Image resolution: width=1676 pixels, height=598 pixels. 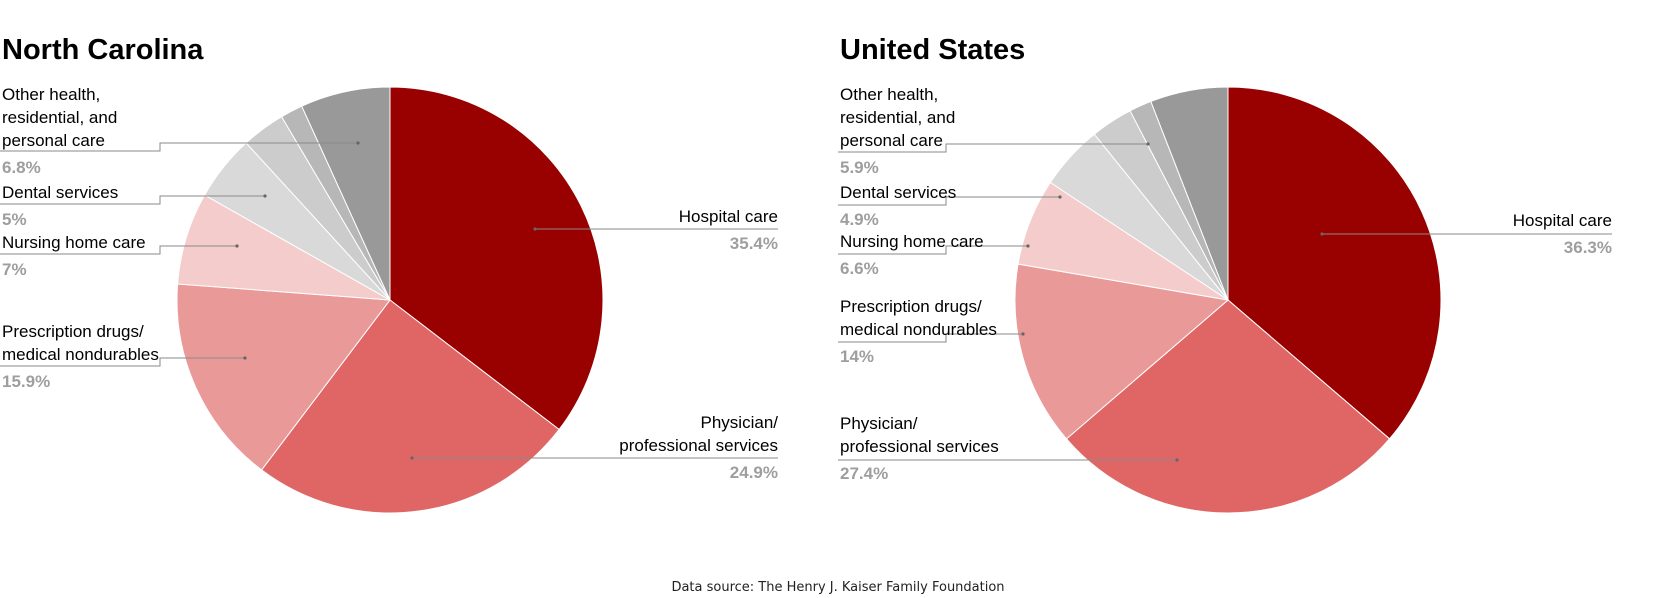 What do you see at coordinates (103, 50) in the screenshot?
I see `chart-title: North Carolina` at bounding box center [103, 50].